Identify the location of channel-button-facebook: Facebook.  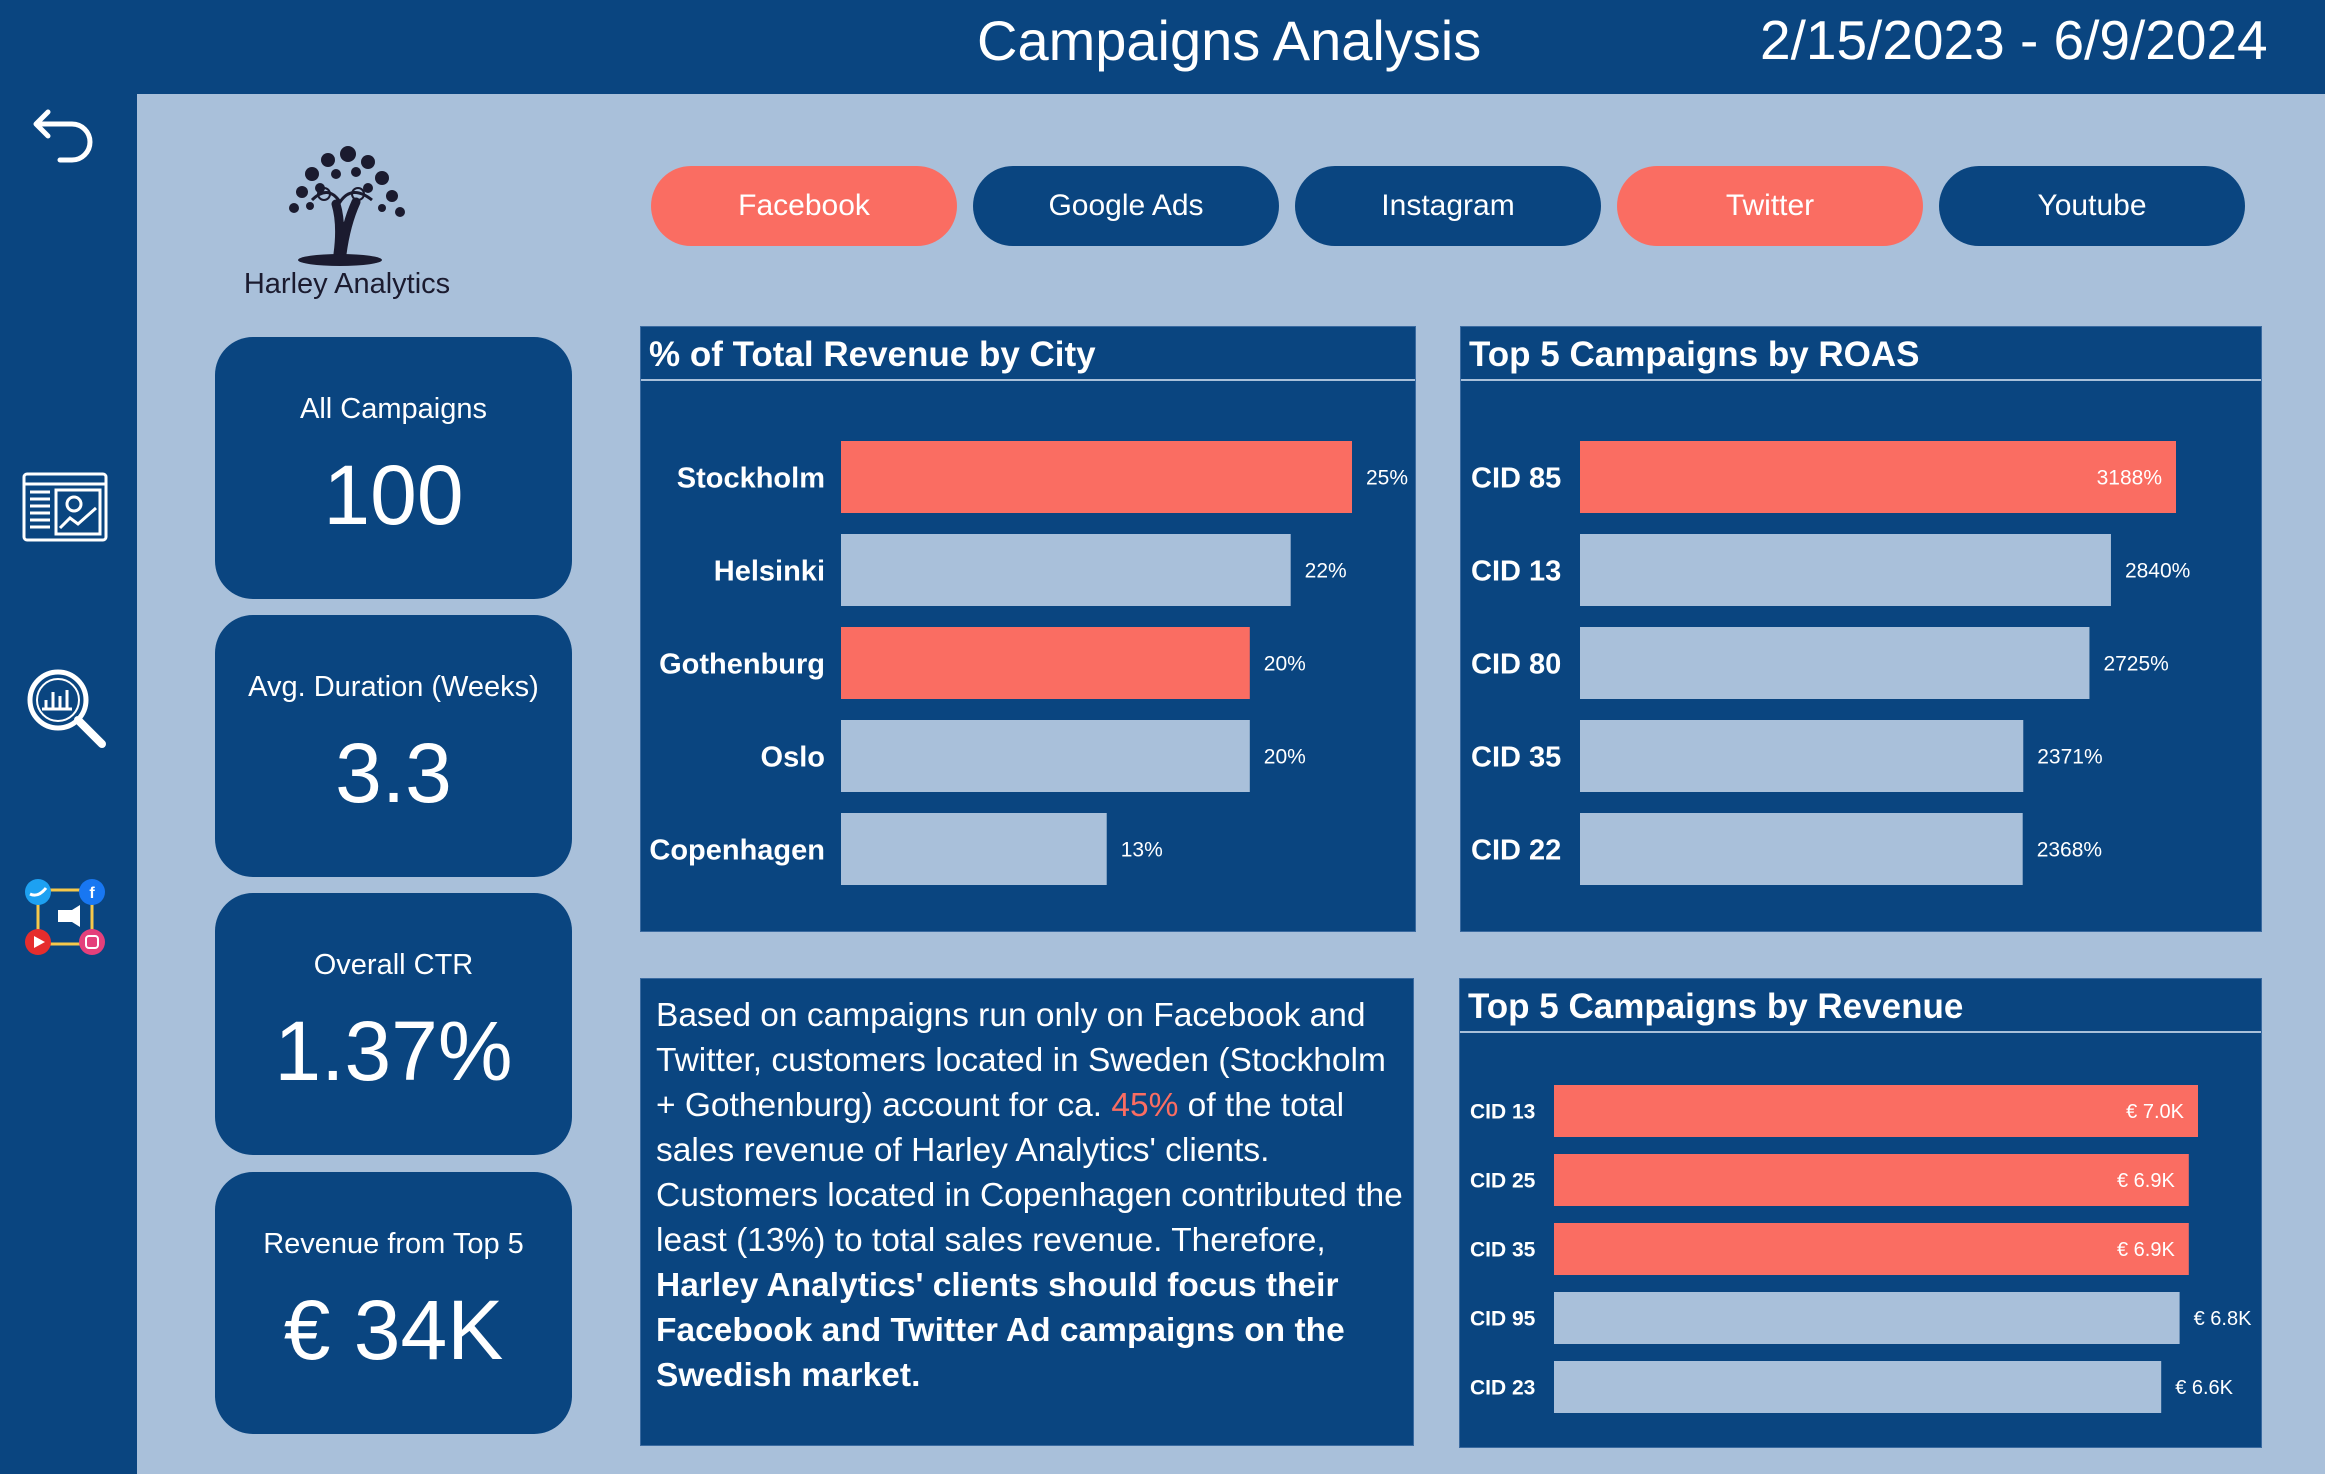
(804, 206).